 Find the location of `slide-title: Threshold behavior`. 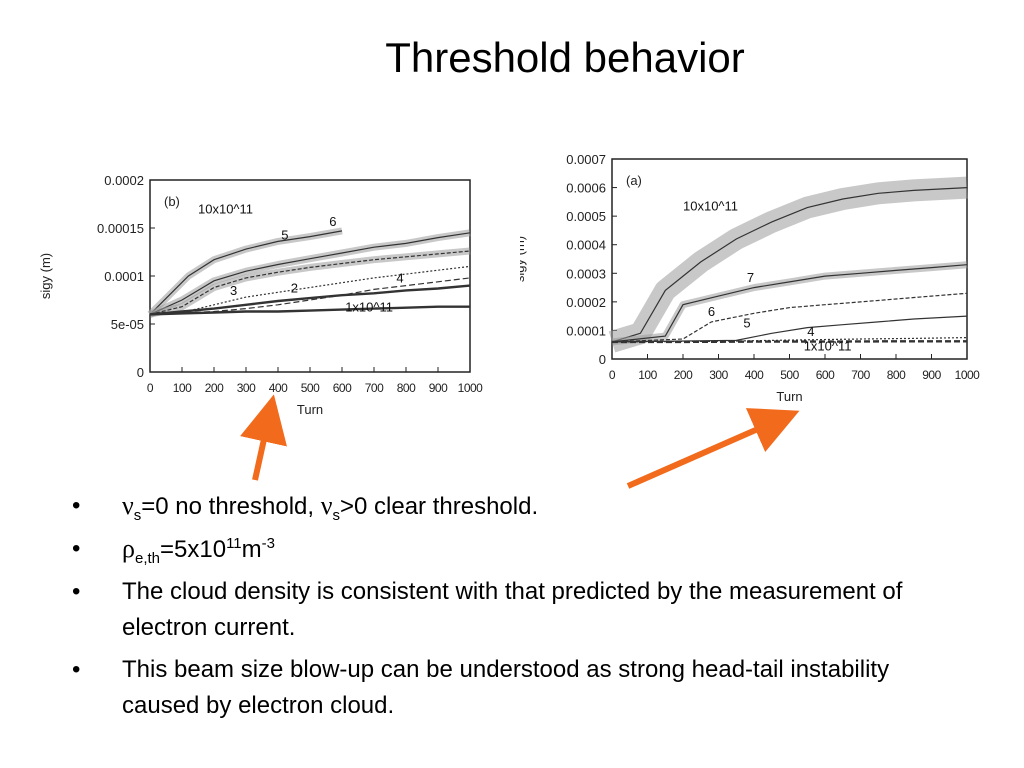

slide-title: Threshold behavior is located at coordinates (512, 58).